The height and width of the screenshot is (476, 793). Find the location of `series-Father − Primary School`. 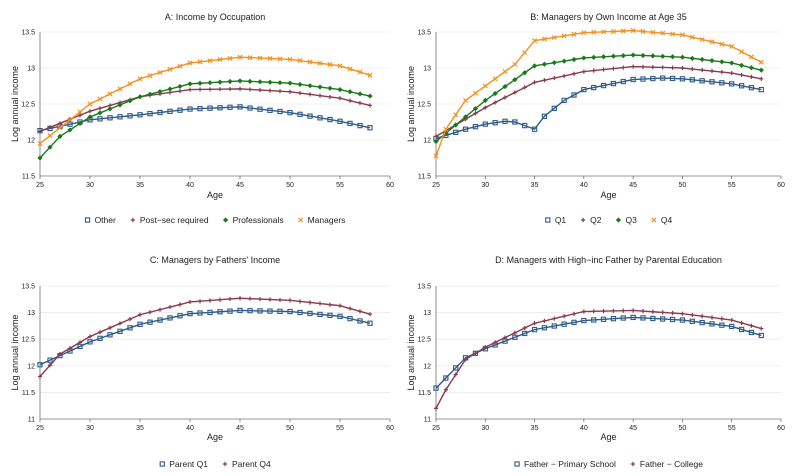

series-Father − Primary School is located at coordinates (598, 352).